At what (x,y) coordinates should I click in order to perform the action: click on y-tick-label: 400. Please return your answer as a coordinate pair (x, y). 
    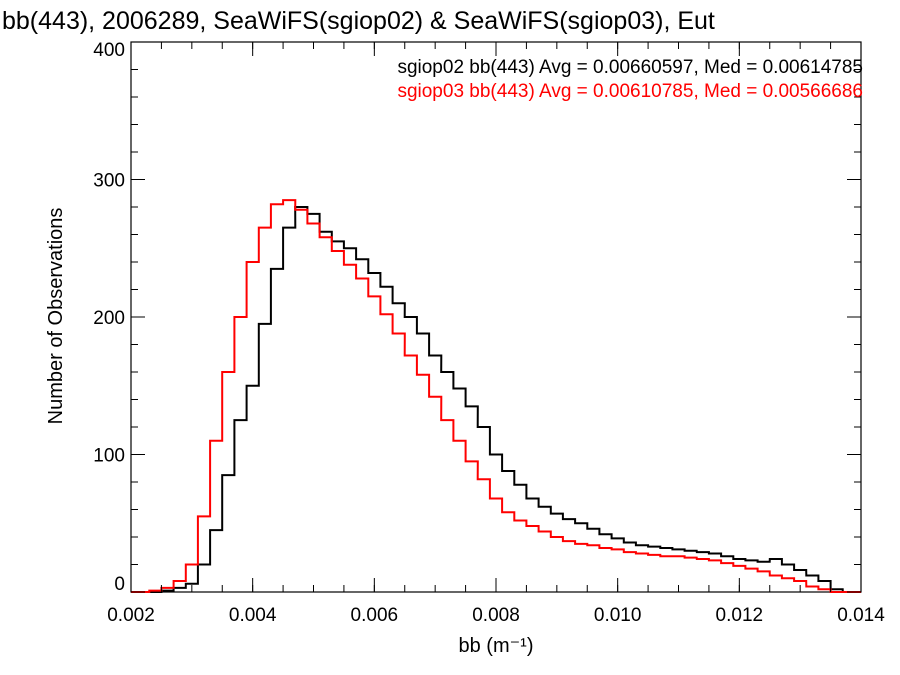
    Looking at the image, I should click on (109, 50).